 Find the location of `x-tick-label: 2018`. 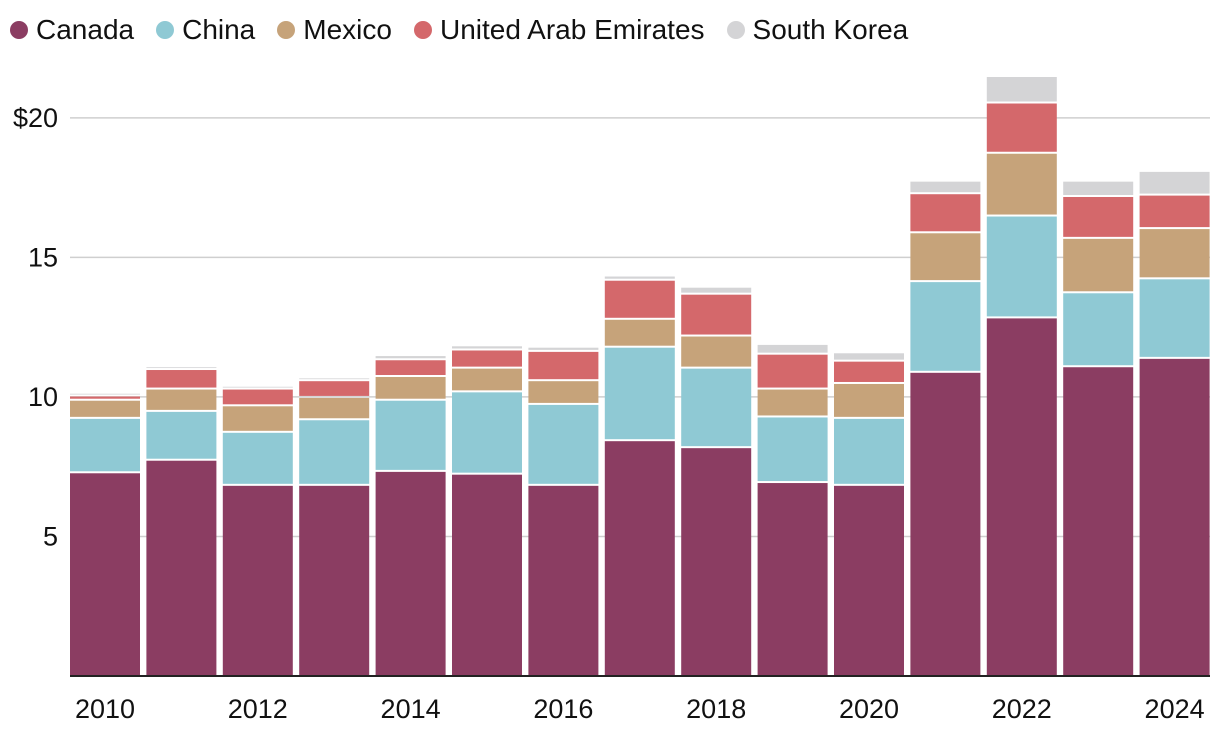

x-tick-label: 2018 is located at coordinates (716, 709).